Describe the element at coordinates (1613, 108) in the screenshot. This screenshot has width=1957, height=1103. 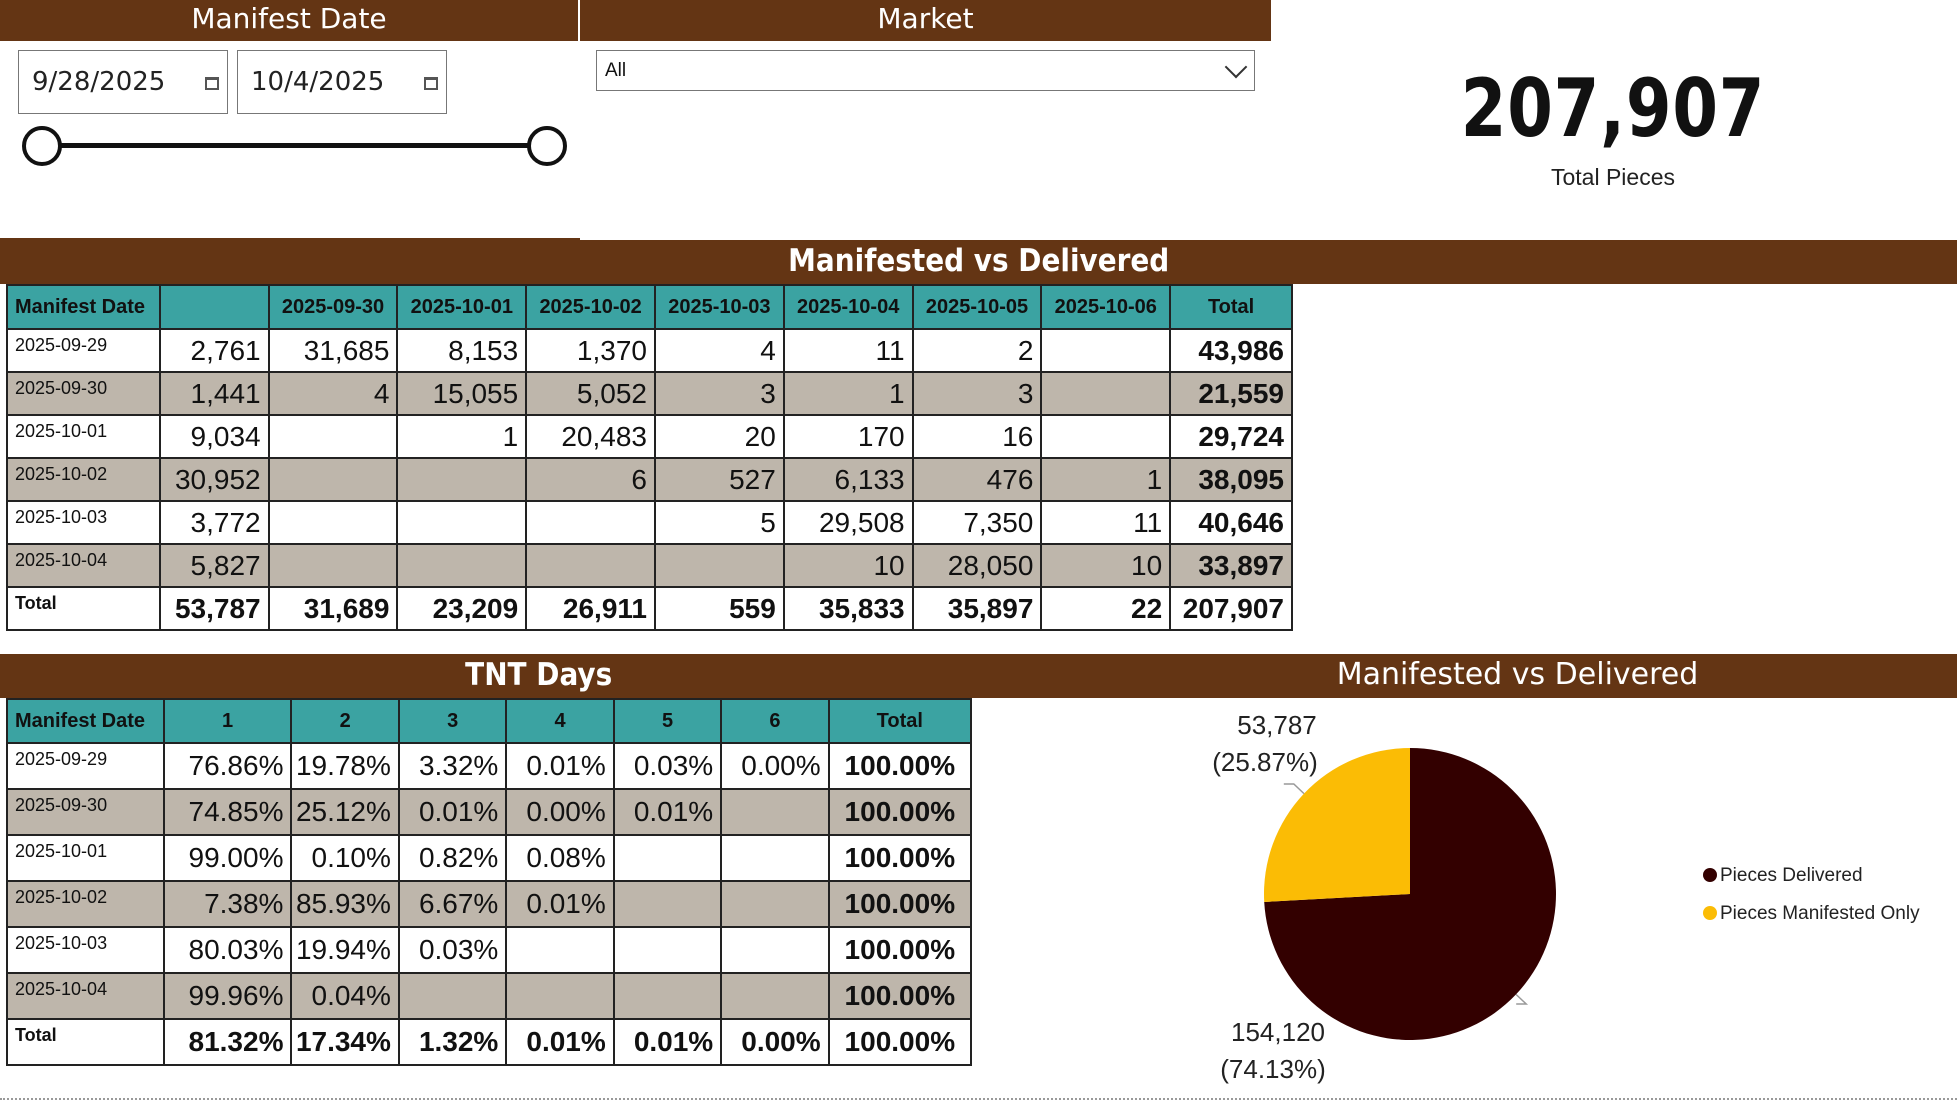
I see `total-pieces-value: 207,907` at that location.